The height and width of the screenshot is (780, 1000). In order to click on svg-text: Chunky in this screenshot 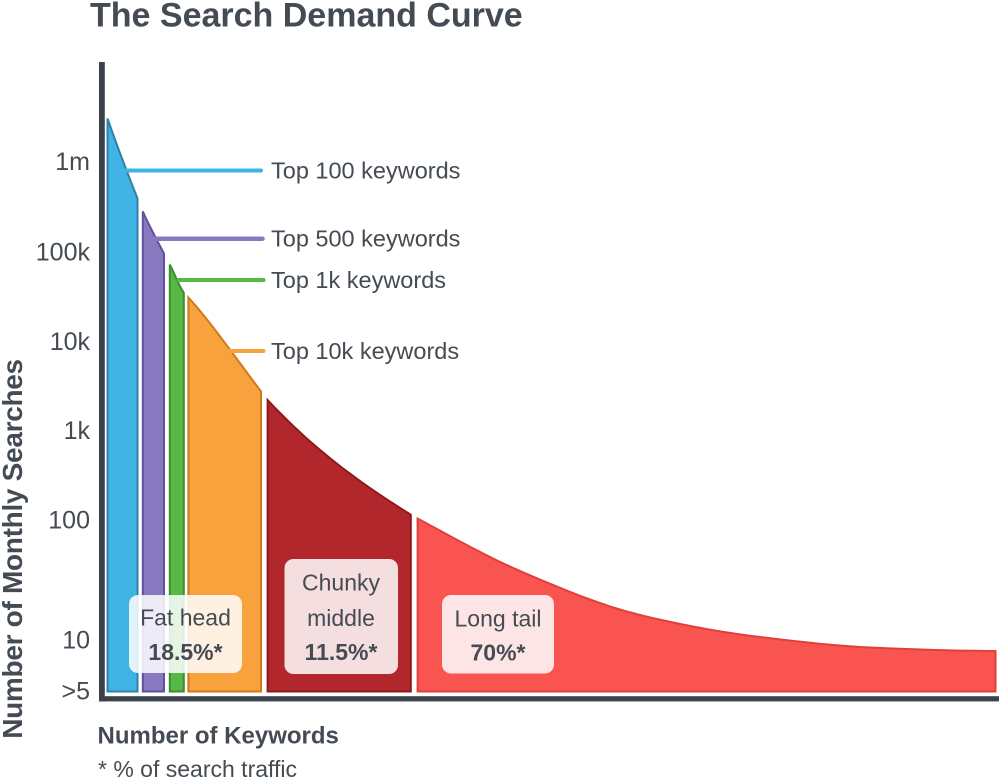, I will do `click(341, 583)`.